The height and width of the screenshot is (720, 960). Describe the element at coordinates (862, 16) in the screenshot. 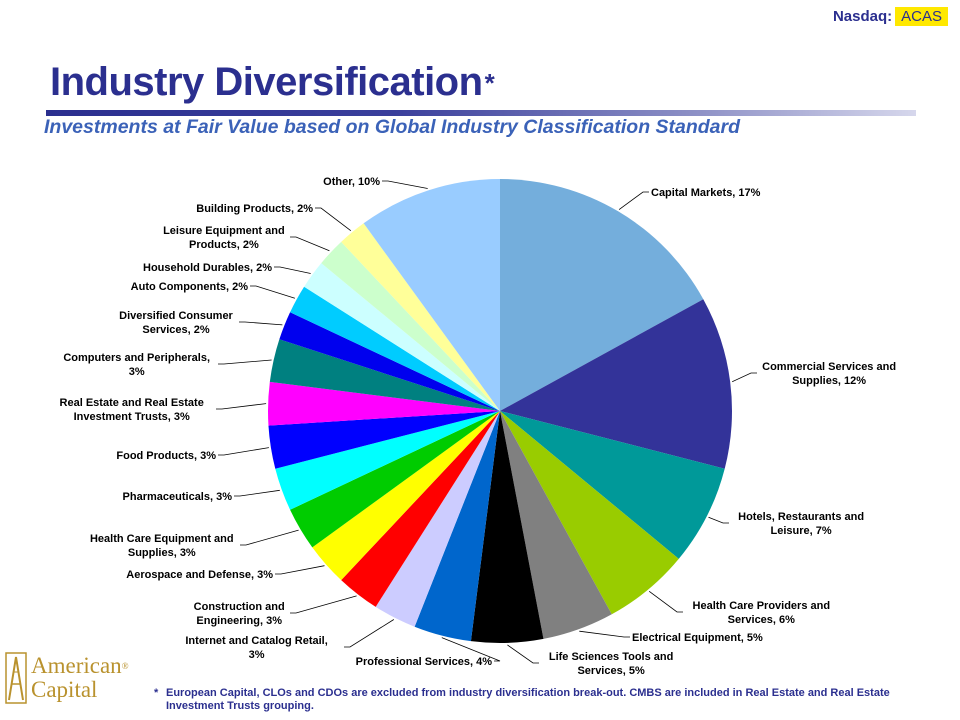

I see `ticker-label: Nasdaq:` at that location.